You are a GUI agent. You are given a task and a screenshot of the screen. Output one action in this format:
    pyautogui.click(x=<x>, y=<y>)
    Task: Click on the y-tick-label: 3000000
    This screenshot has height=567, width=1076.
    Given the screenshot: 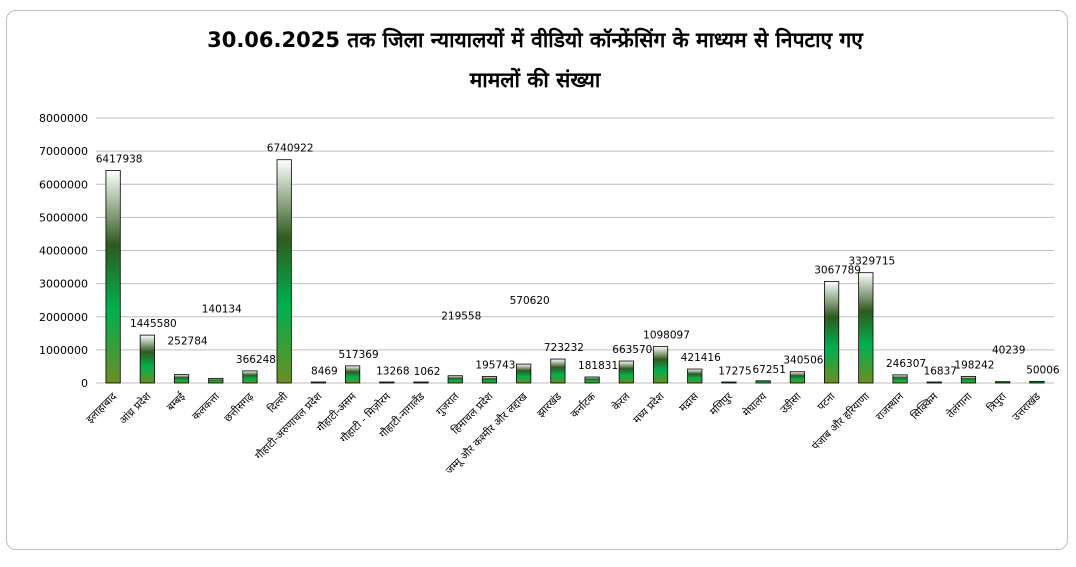 What is the action you would take?
    pyautogui.click(x=63, y=284)
    